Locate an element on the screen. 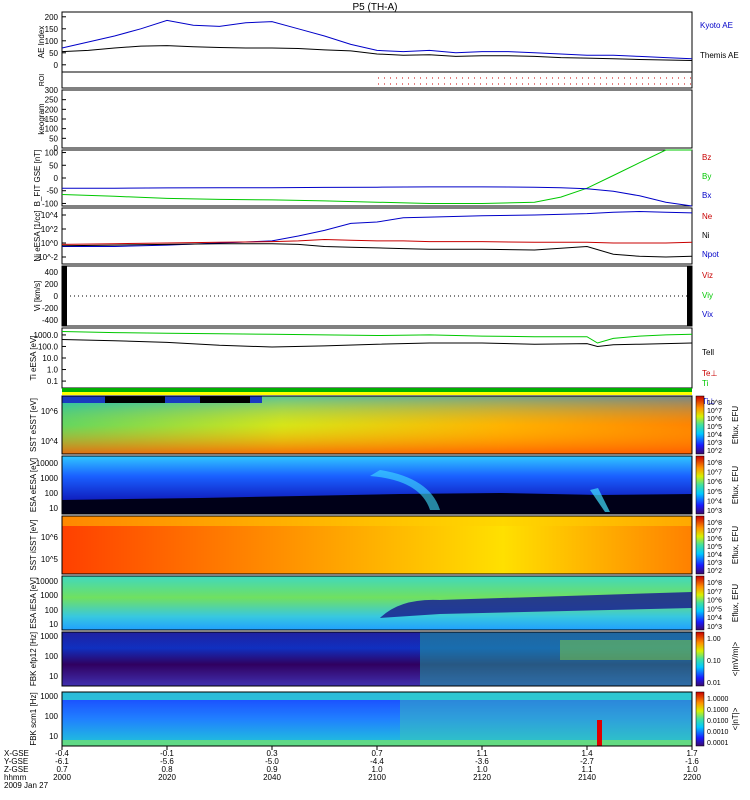 Image resolution: width=750 pixels, height=800 pixels. esa-i-ylabel: ESA iESA [eV] is located at coordinates (33, 603).